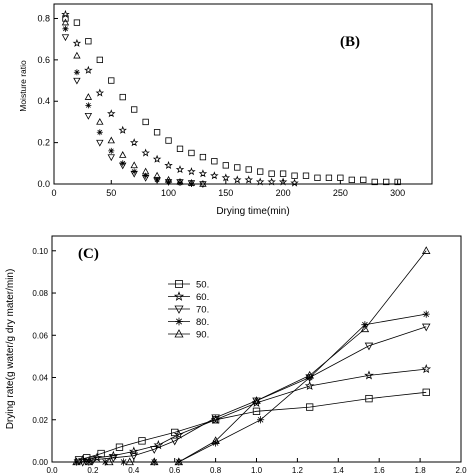 The width and height of the screenshot is (474, 474). I want to click on y-tick-label: 0.6, so click(43, 60).